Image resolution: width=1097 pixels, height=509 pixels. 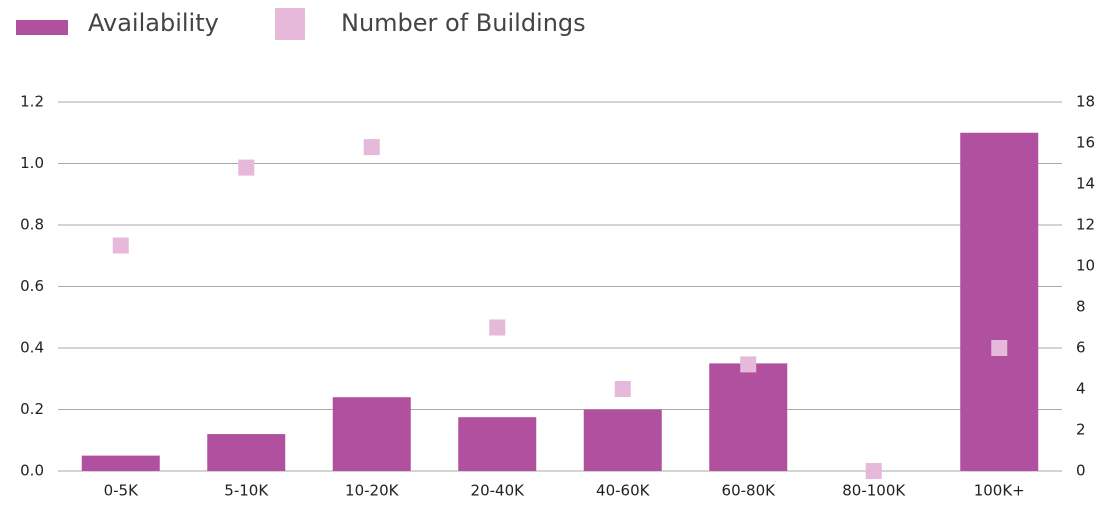 I want to click on x-tick-label: 0-5K, so click(x=121, y=491).